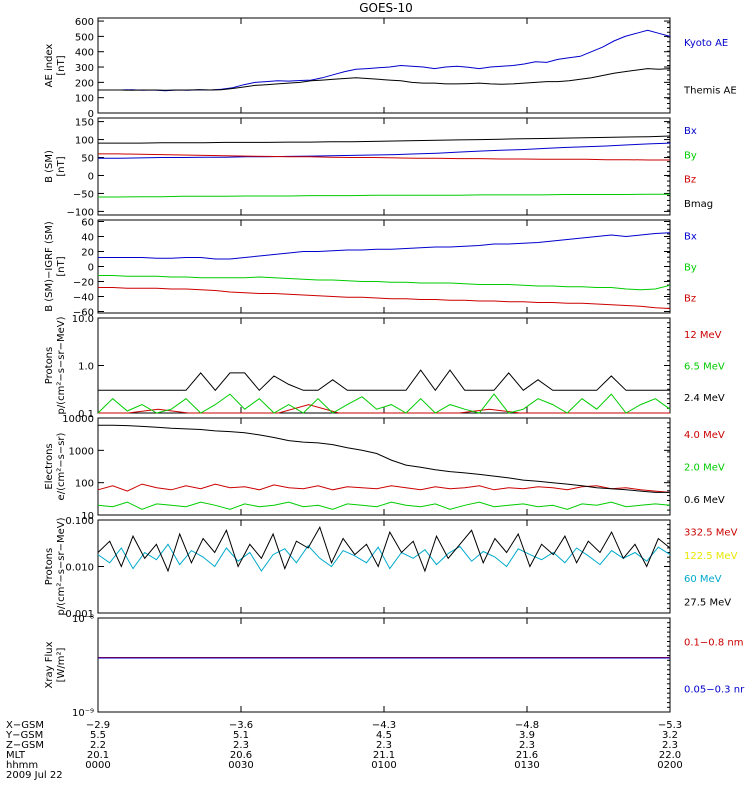 The height and width of the screenshot is (800, 750). I want to click on y-axis-units: [W/m²], so click(61, 664).